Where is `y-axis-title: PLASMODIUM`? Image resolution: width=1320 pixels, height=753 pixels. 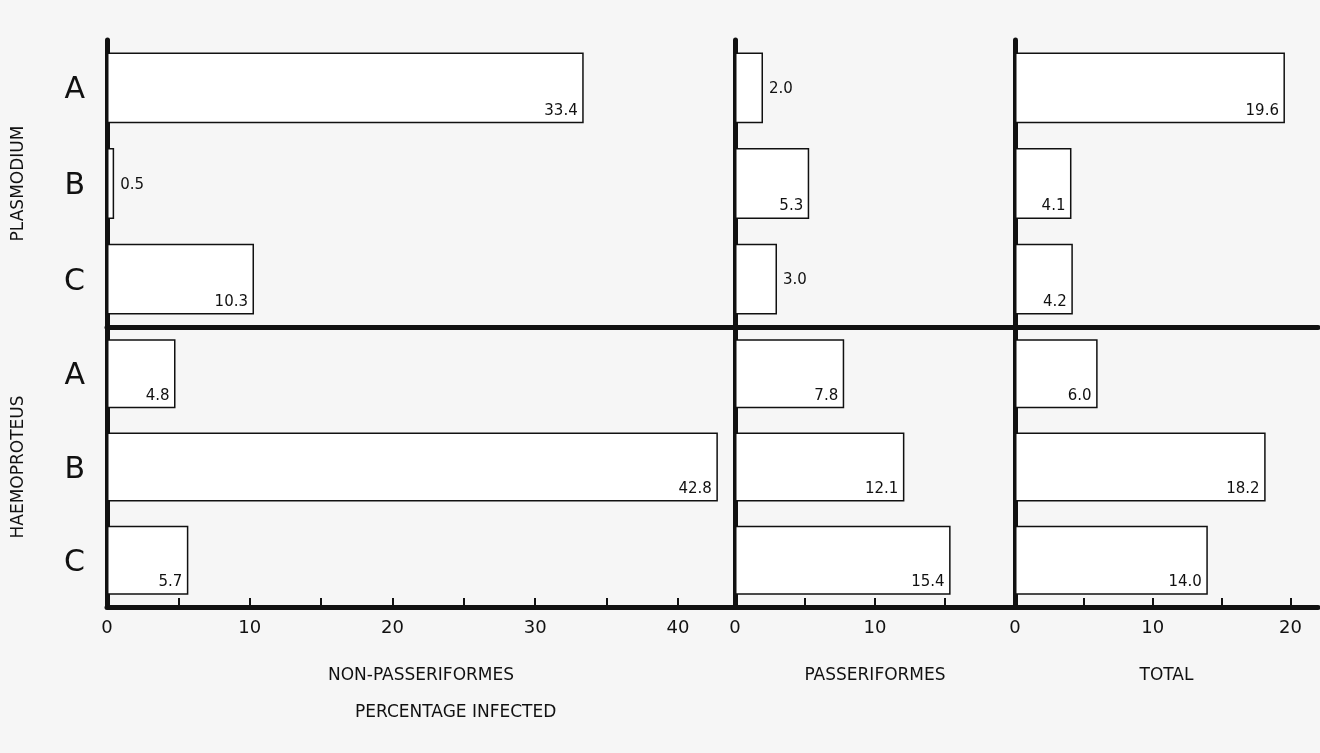 y-axis-title: PLASMODIUM is located at coordinates (16, 183).